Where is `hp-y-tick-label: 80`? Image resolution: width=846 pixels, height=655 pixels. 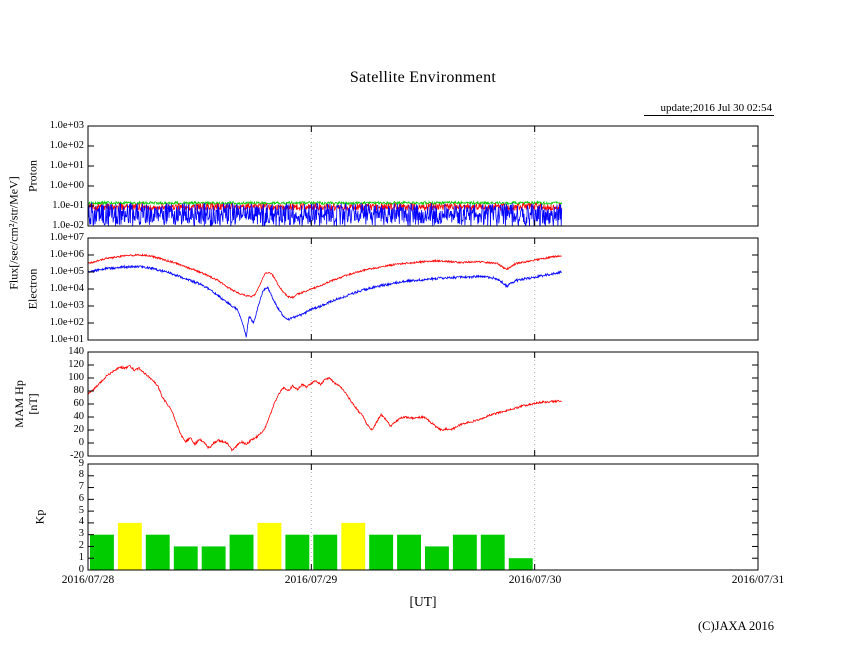 hp-y-tick-label: 80 is located at coordinates (79, 390).